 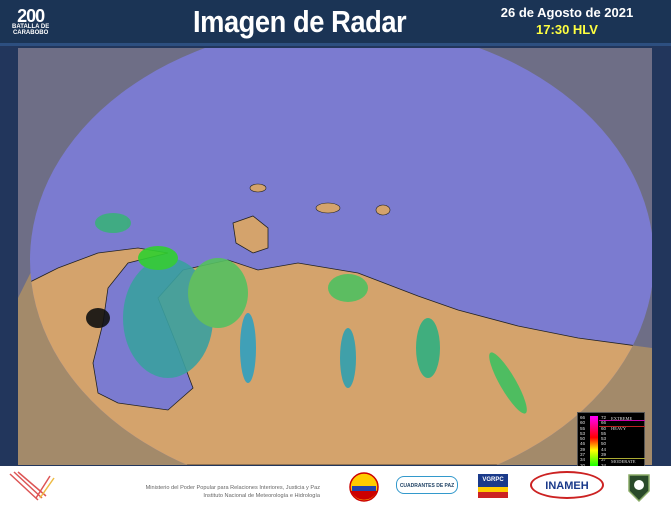 I want to click on ministry-stripes-logo, so click(x=32, y=486).